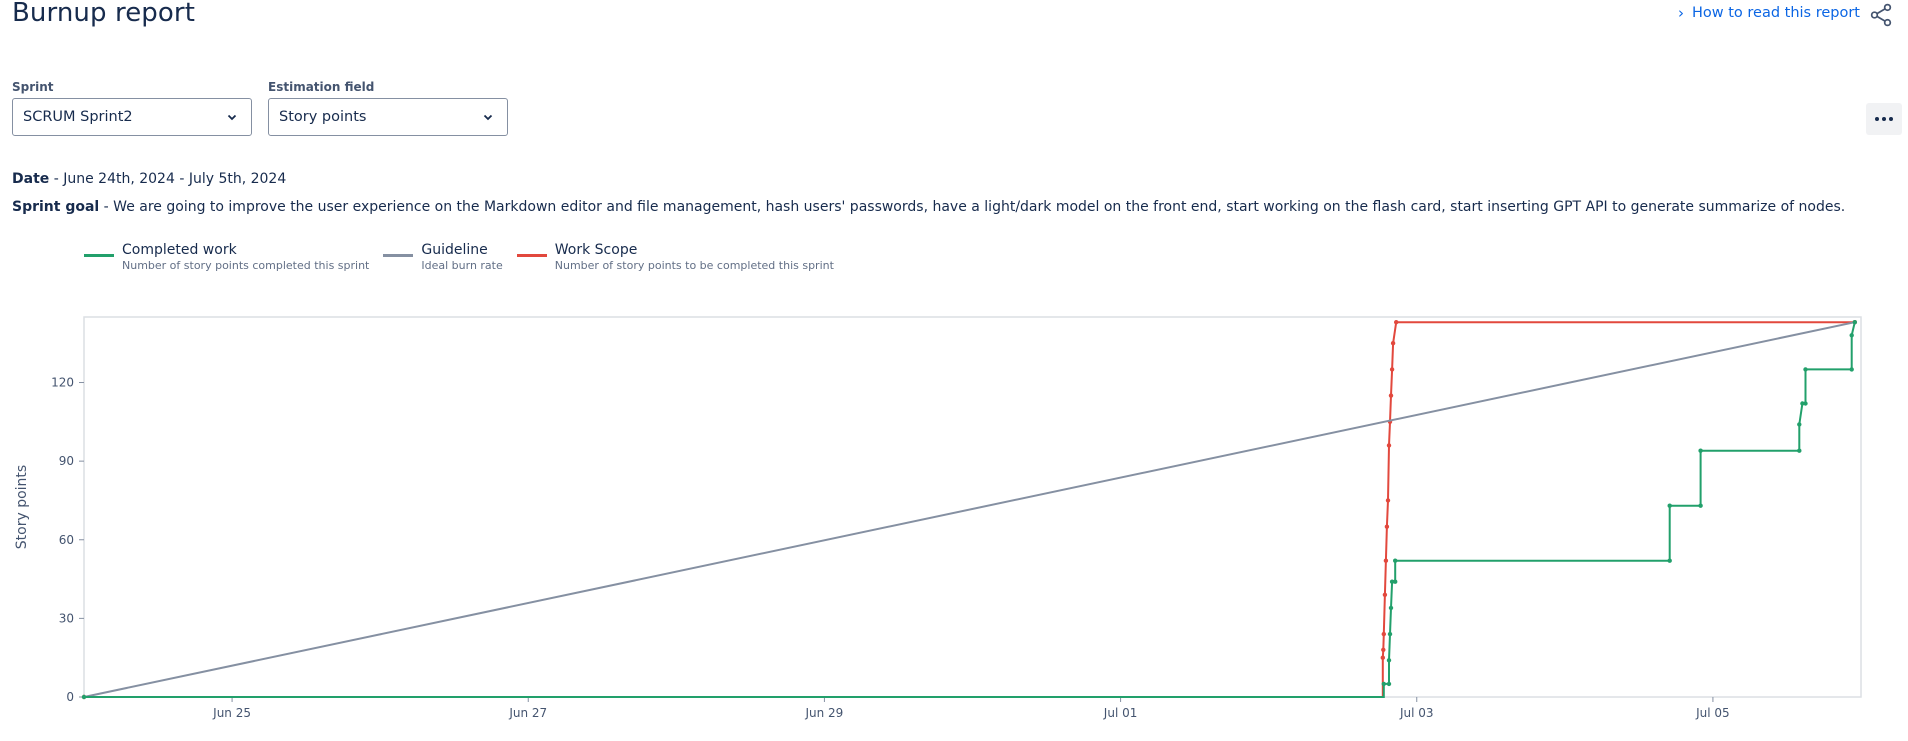 This screenshot has height=741, width=1908. What do you see at coordinates (66, 461) in the screenshot?
I see `y-tick-label: 90` at bounding box center [66, 461].